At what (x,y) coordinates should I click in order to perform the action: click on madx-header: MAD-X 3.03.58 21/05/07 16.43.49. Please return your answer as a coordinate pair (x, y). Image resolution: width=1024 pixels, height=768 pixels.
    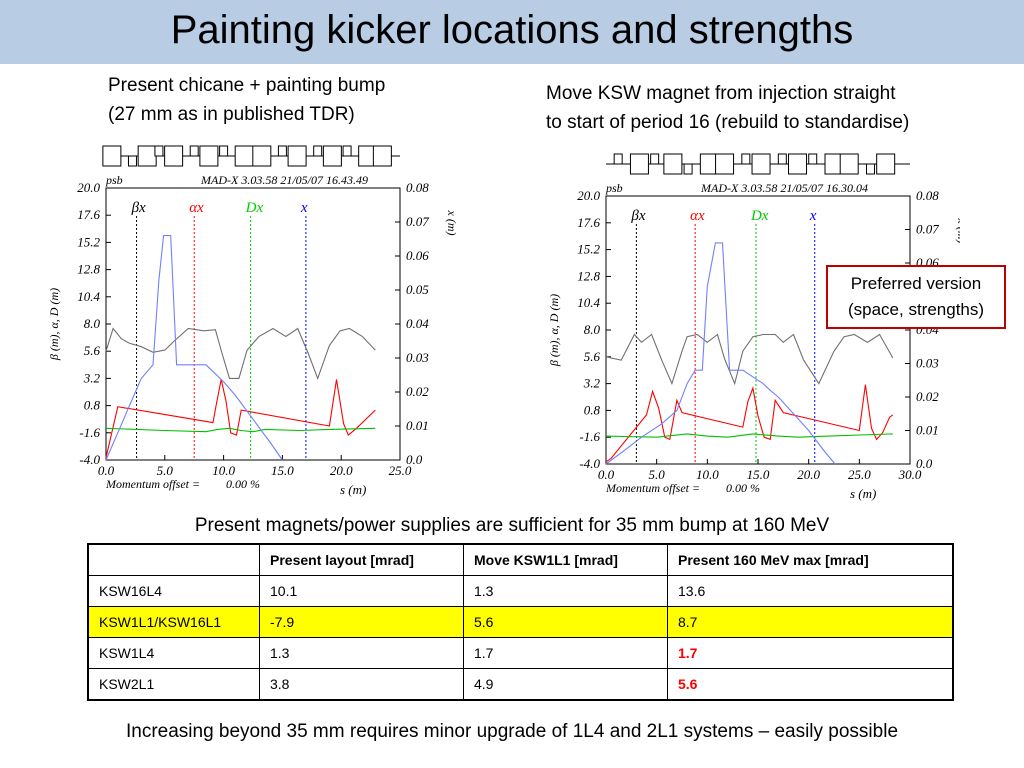
    Looking at the image, I should click on (284, 180).